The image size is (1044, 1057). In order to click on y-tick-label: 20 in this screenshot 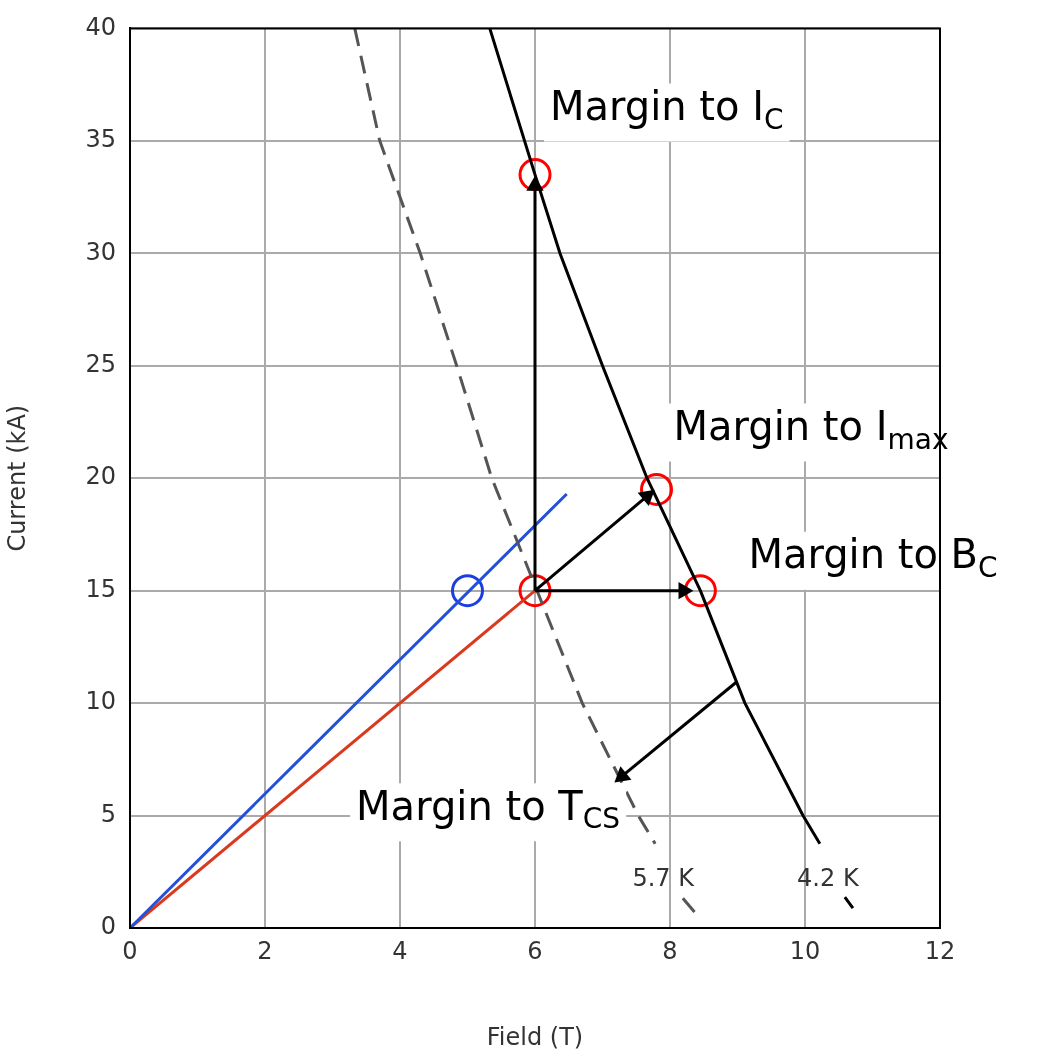, I will do `click(100, 476)`.